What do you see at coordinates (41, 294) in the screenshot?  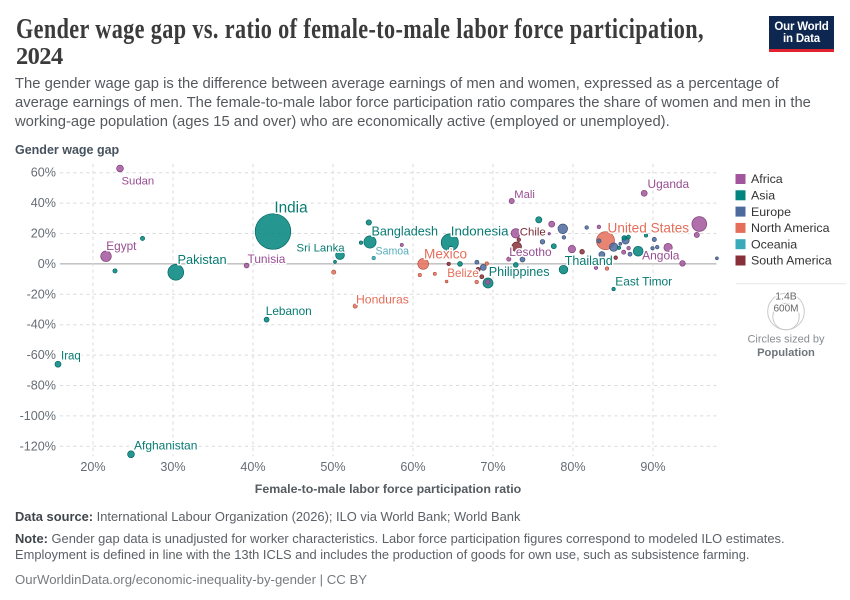 I see `svg-text: -20%` at bounding box center [41, 294].